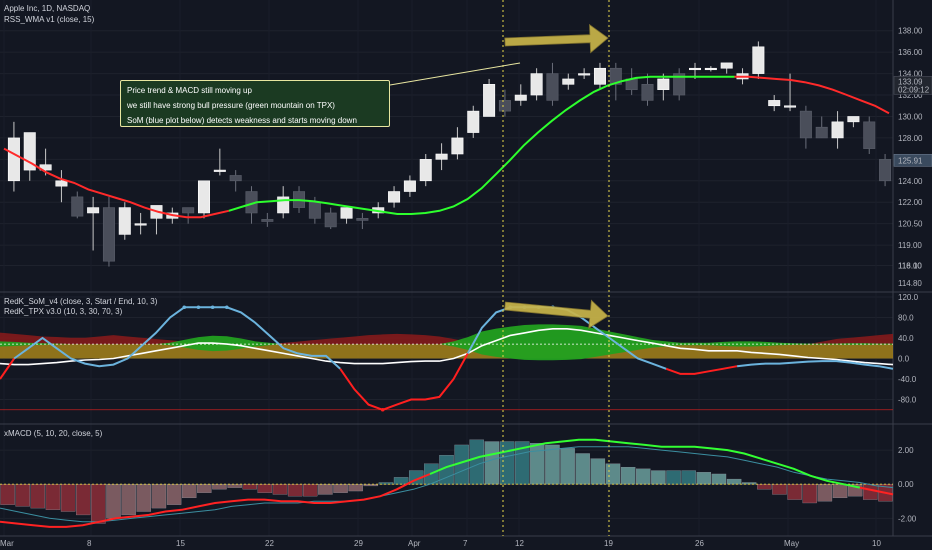 The image size is (932, 550). What do you see at coordinates (910, 52) in the screenshot?
I see `price-tick-label: 136.00` at bounding box center [910, 52].